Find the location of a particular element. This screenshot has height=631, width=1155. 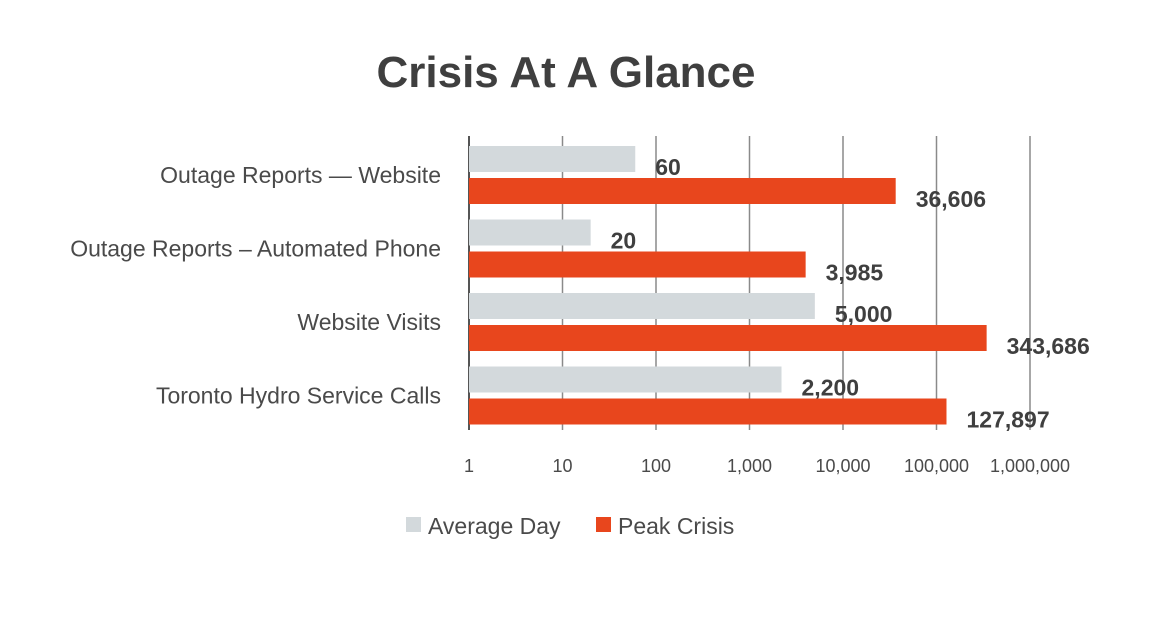

category-label: Website Visits is located at coordinates (369, 322).